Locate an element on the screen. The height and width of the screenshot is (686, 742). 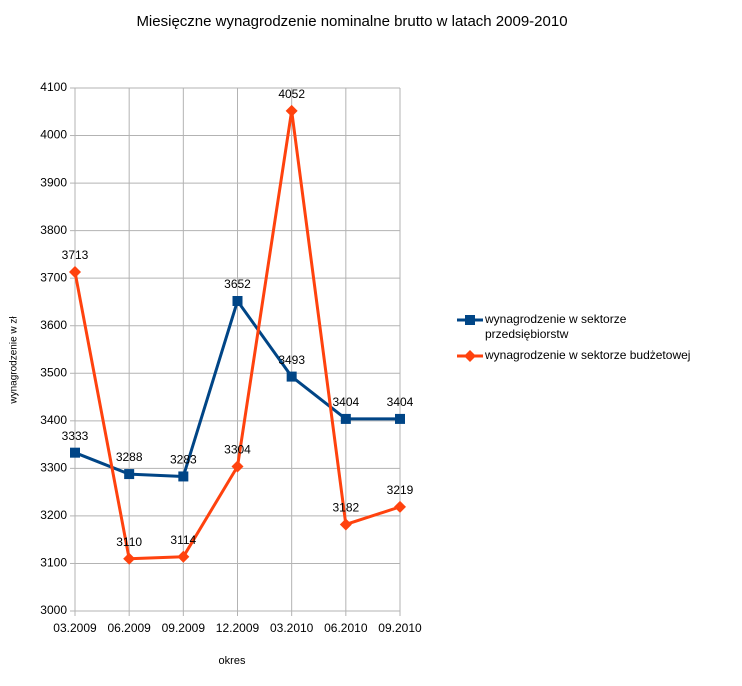
legend-item: wynagrodzenie w sektorze budżetowej is located at coordinates (577, 355).